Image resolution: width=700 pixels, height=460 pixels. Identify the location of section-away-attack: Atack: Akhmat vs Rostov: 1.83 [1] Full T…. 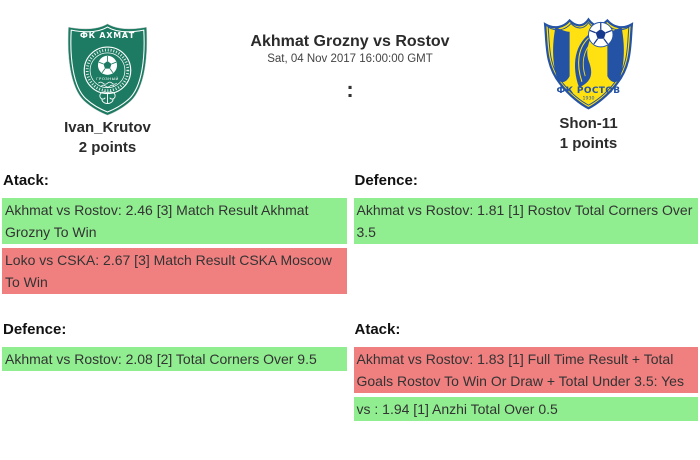
(526, 373).